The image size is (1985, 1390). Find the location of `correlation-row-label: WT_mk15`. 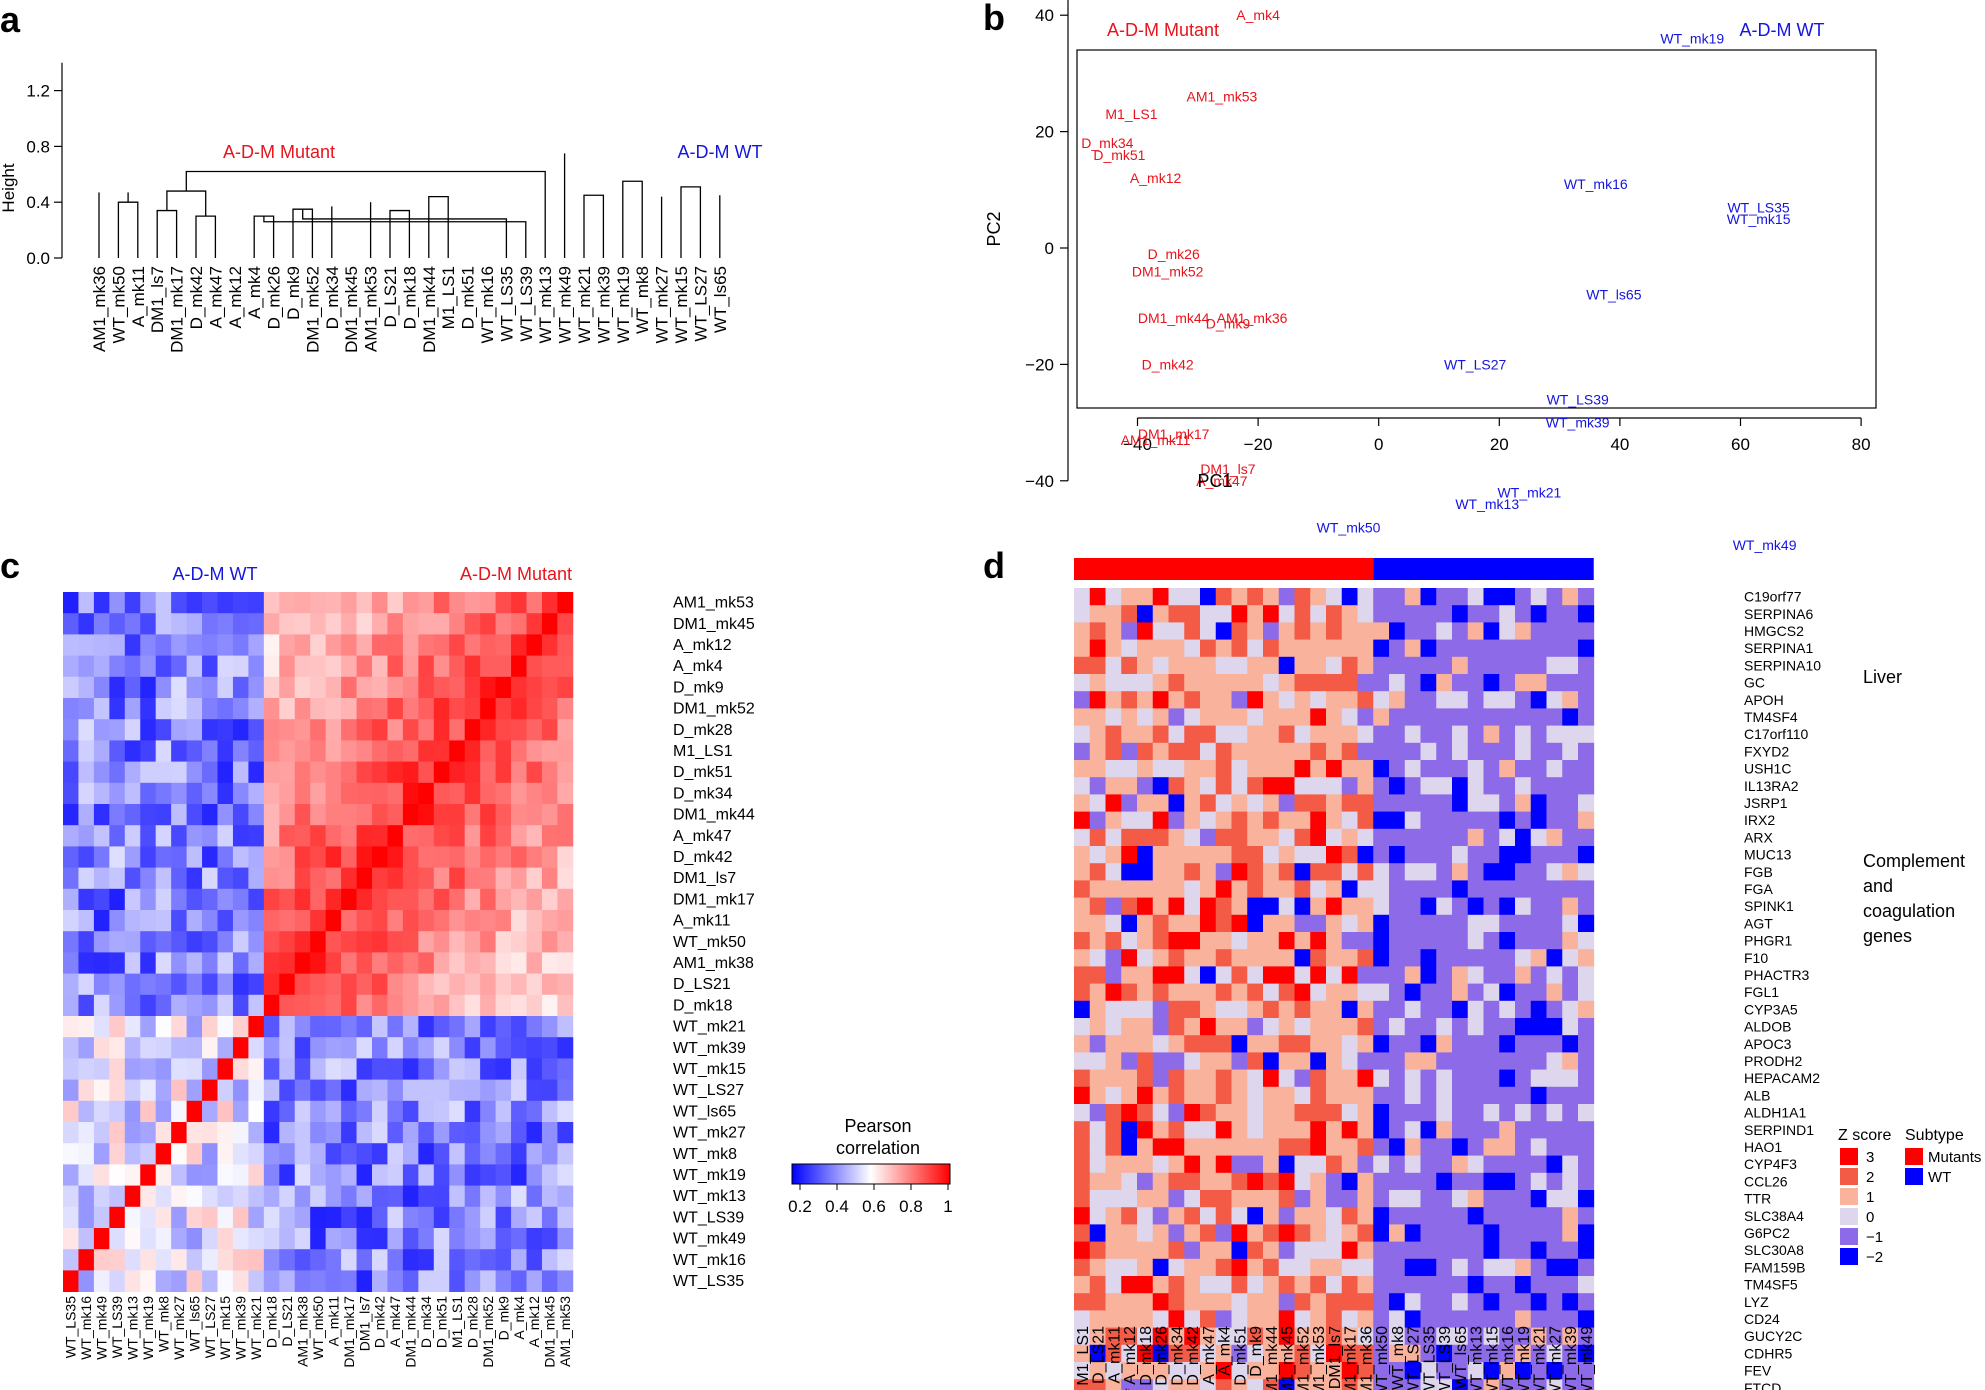

correlation-row-label: WT_mk15 is located at coordinates (709, 1069).